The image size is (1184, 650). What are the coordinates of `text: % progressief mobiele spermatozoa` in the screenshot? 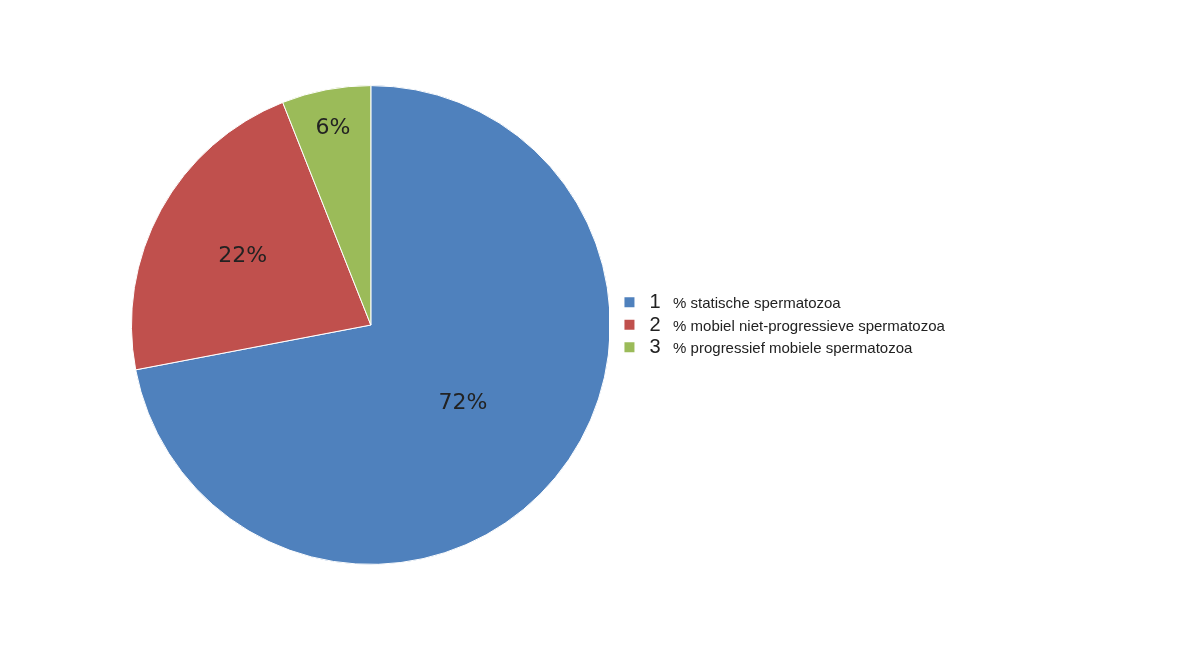 It's located at (793, 348).